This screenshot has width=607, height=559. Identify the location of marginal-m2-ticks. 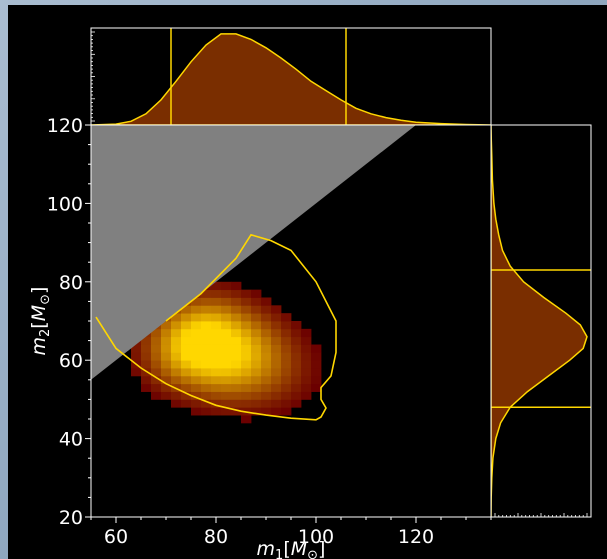
(541, 515).